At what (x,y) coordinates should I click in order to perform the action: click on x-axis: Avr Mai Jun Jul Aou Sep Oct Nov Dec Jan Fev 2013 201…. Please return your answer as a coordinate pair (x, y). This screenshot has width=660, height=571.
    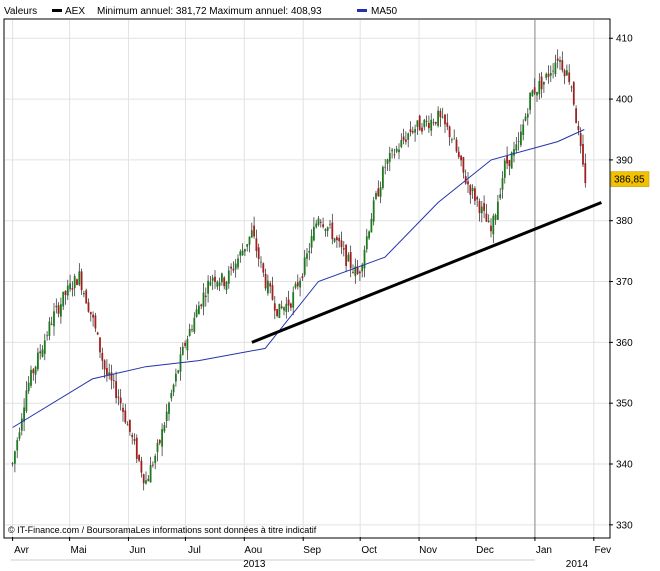
    Looking at the image, I should click on (310, 553).